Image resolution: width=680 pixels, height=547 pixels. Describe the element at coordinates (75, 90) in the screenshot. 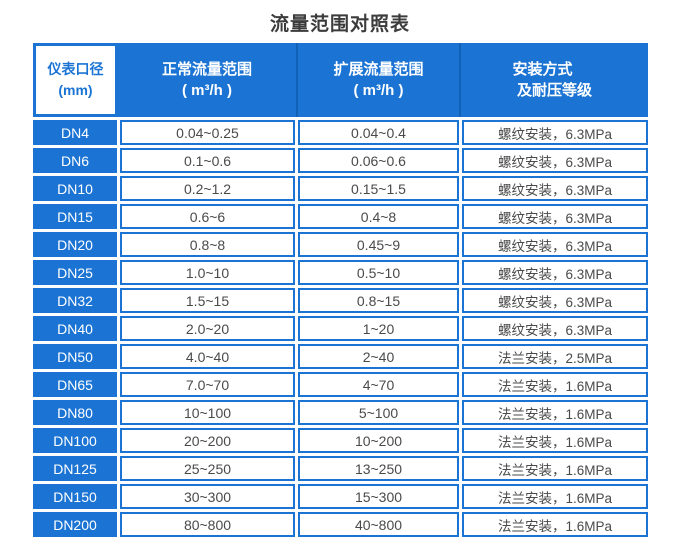

I see `header-diameter-line2: (mm)` at that location.